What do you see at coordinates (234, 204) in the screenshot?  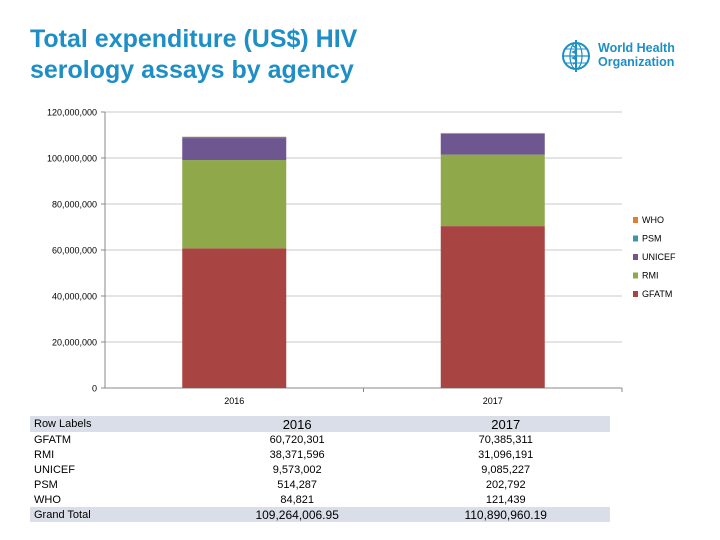 I see `bar-segment-rmi-2016` at bounding box center [234, 204].